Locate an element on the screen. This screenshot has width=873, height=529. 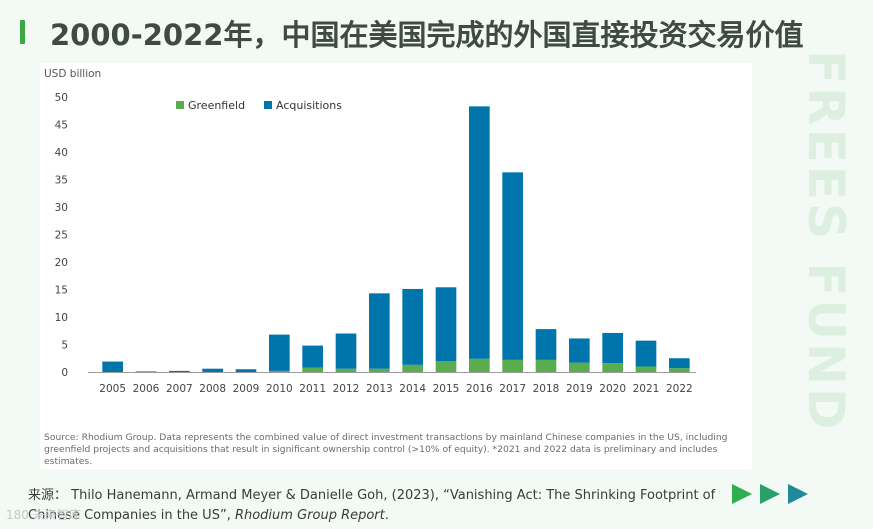
y-axis-label: USD billion is located at coordinates (72, 74).